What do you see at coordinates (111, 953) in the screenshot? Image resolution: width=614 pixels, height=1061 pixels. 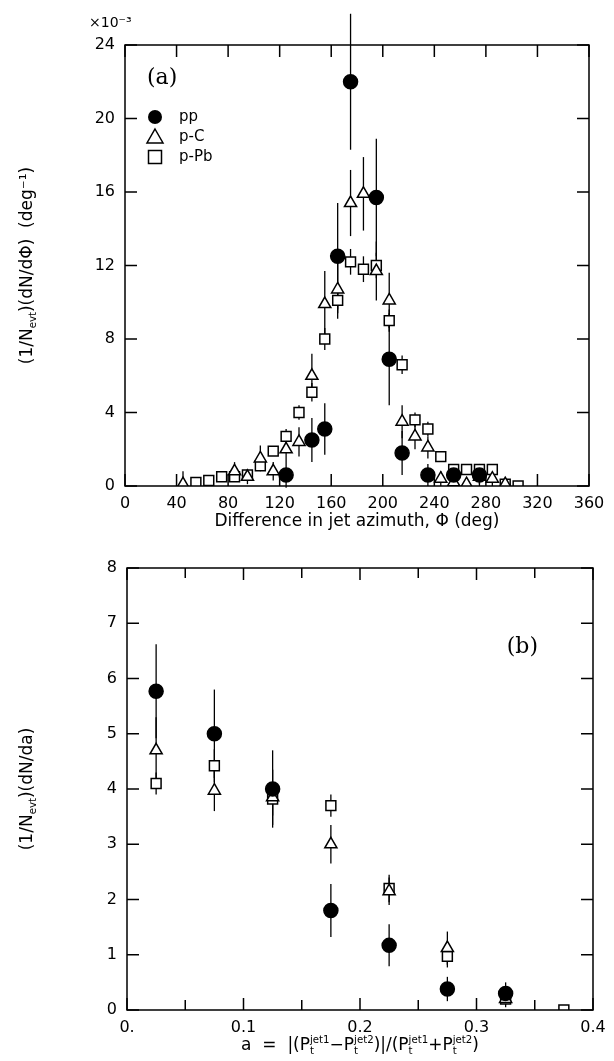 I see `y-tick-label: 1` at bounding box center [111, 953].